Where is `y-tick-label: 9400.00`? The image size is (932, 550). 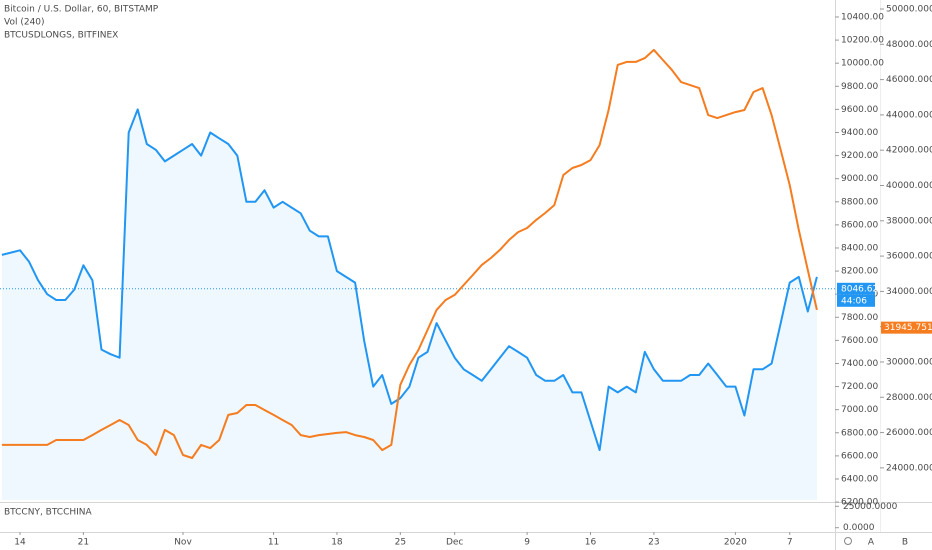
y-tick-label: 9400.00 is located at coordinates (859, 133).